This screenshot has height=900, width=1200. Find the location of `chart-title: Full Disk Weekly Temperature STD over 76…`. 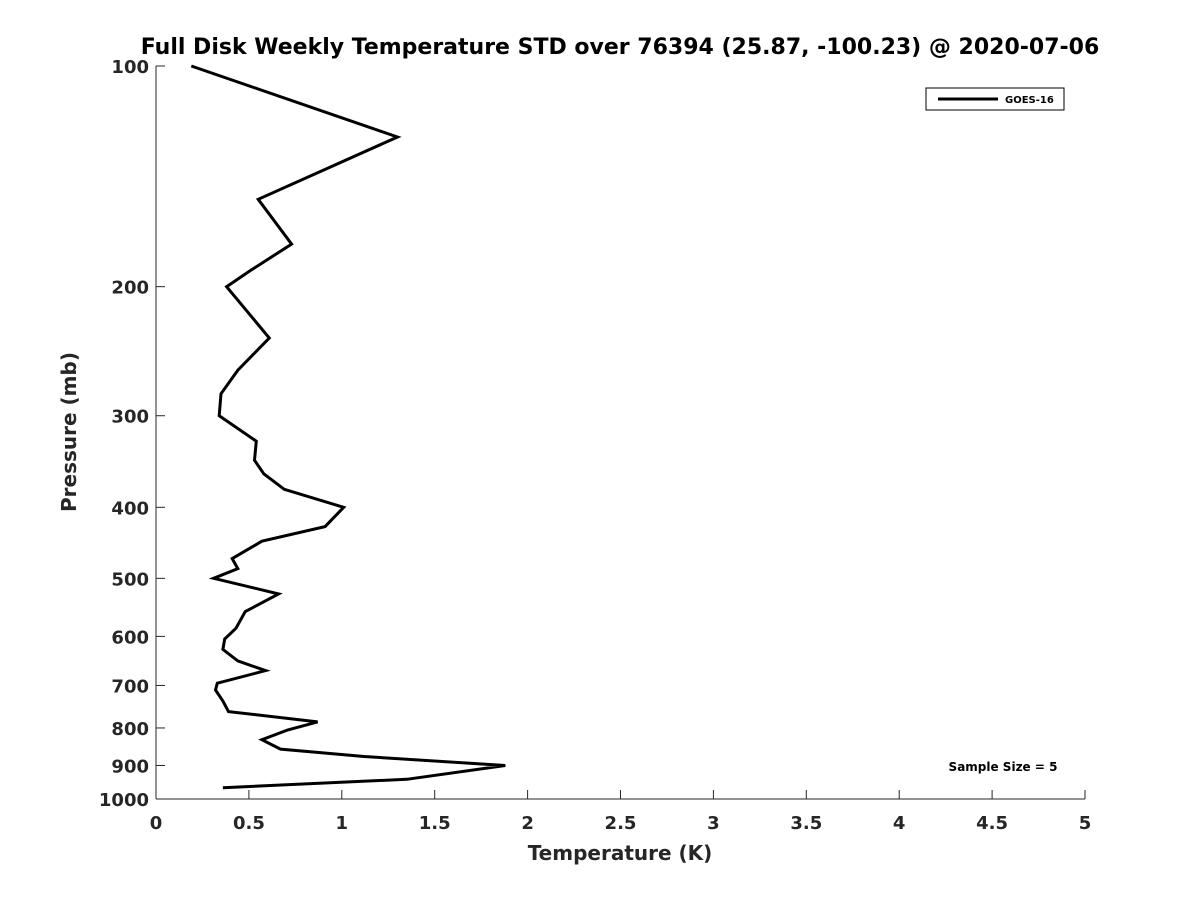

chart-title: Full Disk Weekly Temperature STD over 76… is located at coordinates (620, 47).